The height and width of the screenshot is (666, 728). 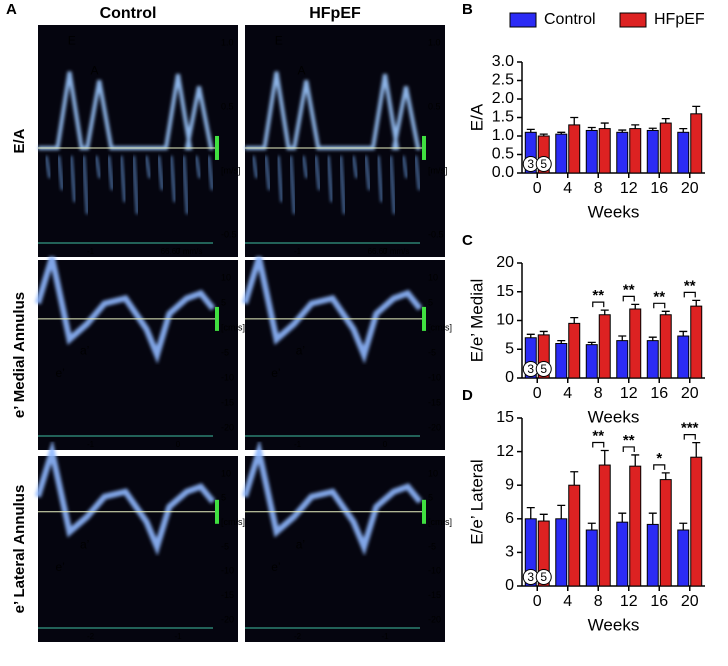 I want to click on row-label: e’ Medial Annulus, so click(x=19, y=355).